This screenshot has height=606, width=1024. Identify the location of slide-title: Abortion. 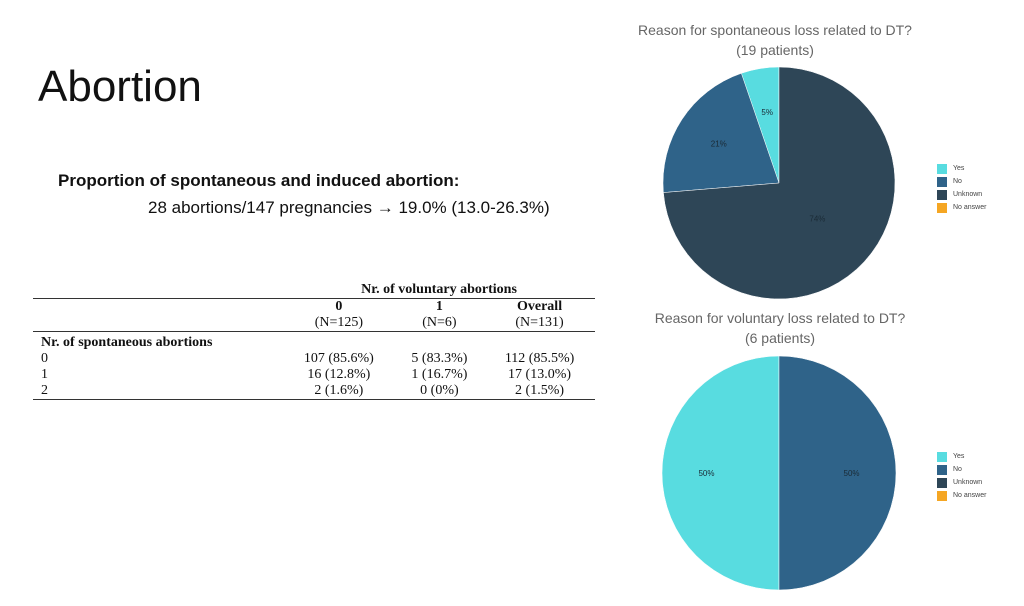
(120, 86).